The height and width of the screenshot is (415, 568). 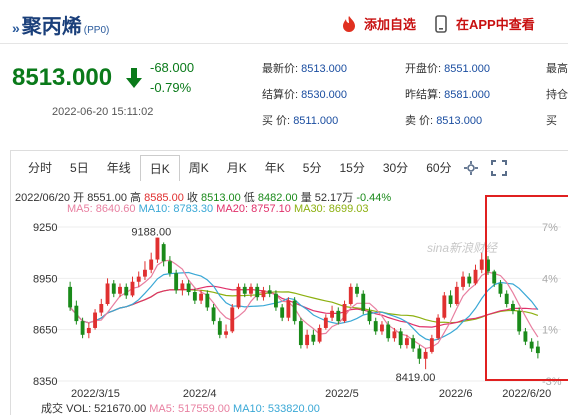 What do you see at coordinates (483, 23) in the screenshot?
I see `open-app-button: 在APP中查看` at bounding box center [483, 23].